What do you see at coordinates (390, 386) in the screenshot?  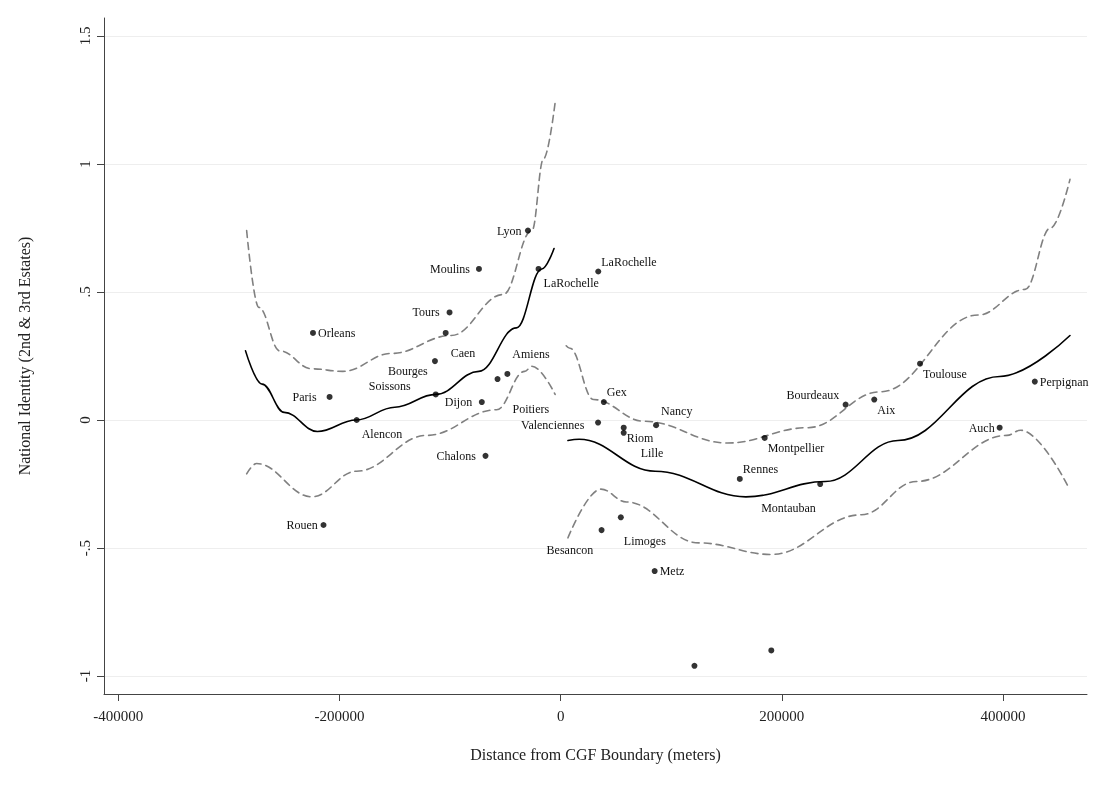 I see `annotation: Soissons` at bounding box center [390, 386].